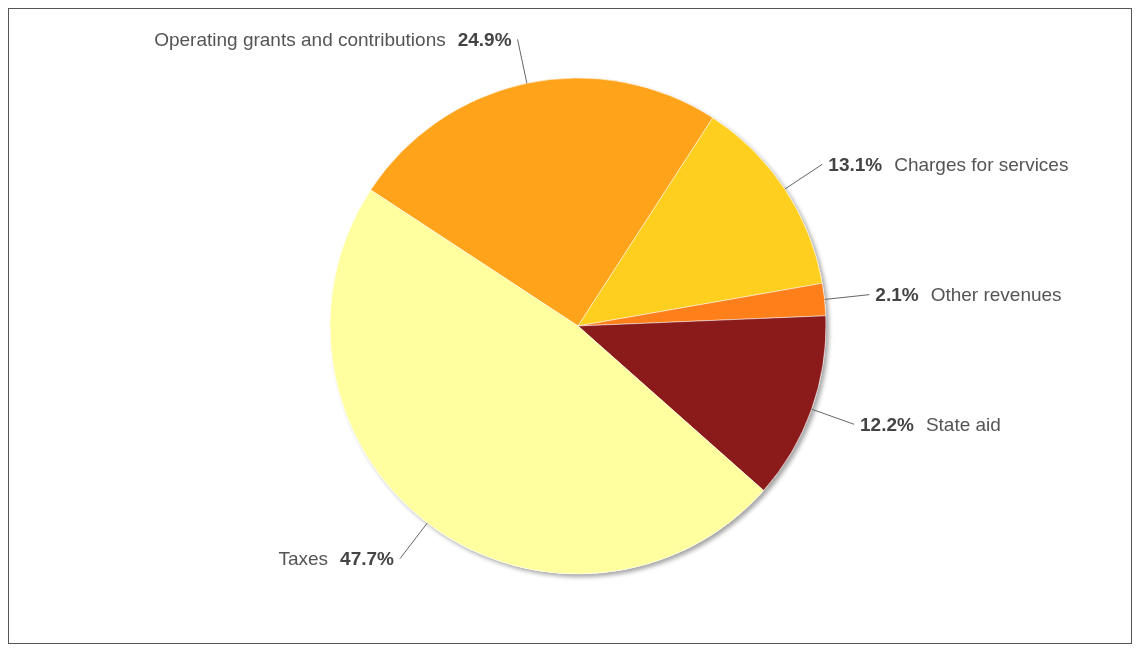  Describe the element at coordinates (484, 39) in the screenshot. I see `data-label: 24.9%` at that location.